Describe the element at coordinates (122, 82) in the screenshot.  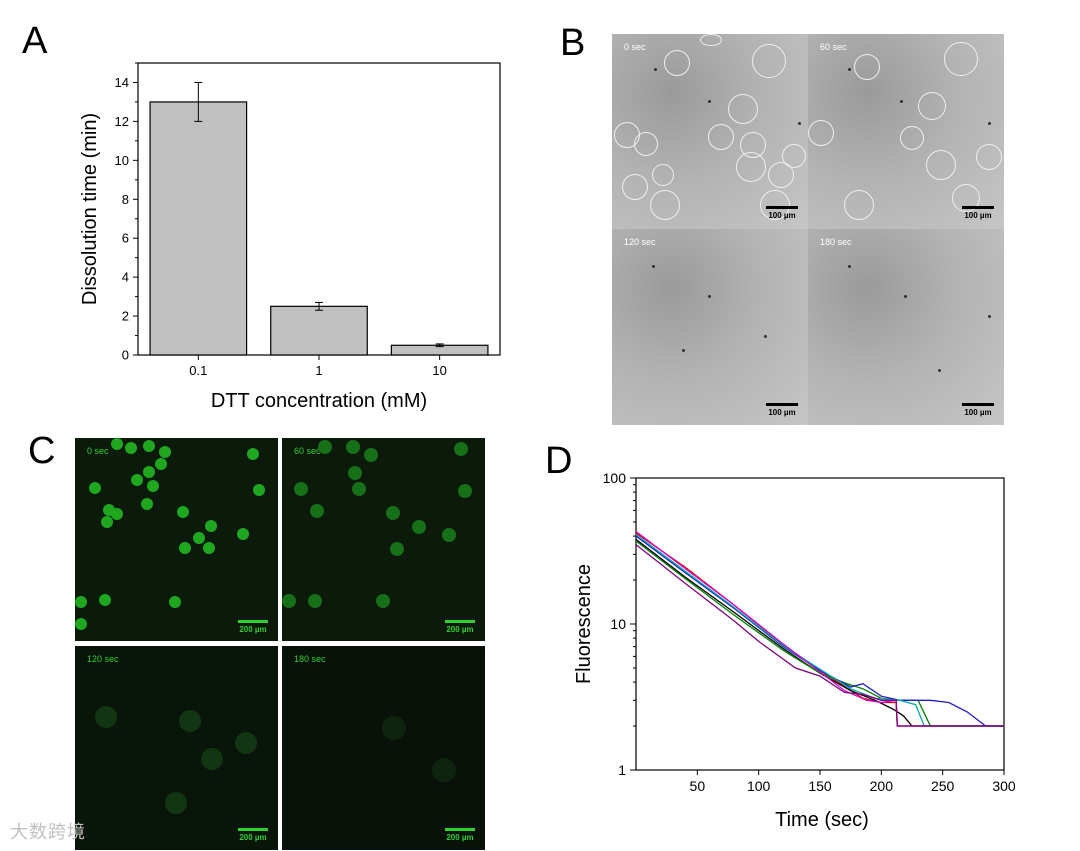
I see `y-tick-label: 14` at that location.